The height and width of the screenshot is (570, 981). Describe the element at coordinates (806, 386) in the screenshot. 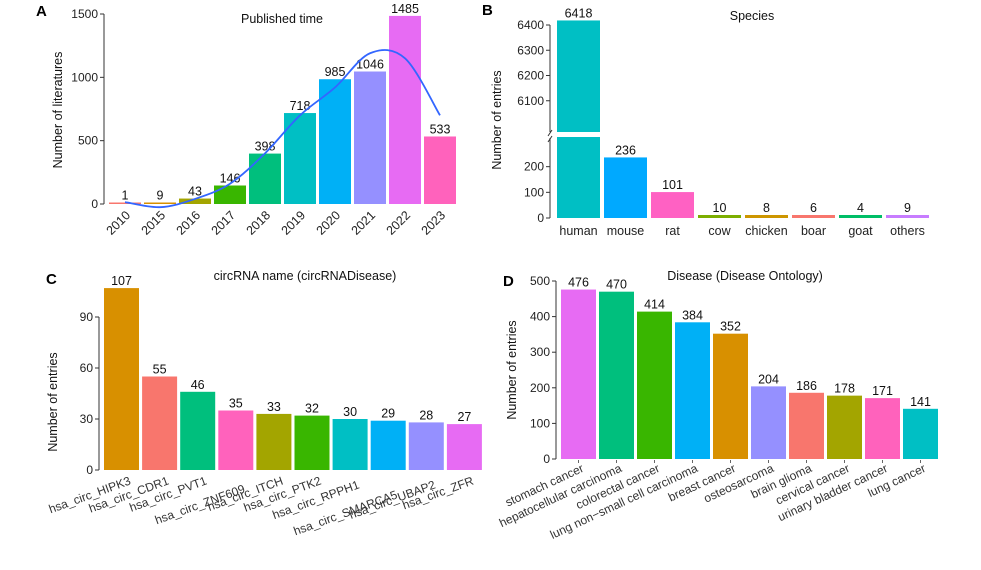

I see `data-label-brain-glioma: 186` at that location.